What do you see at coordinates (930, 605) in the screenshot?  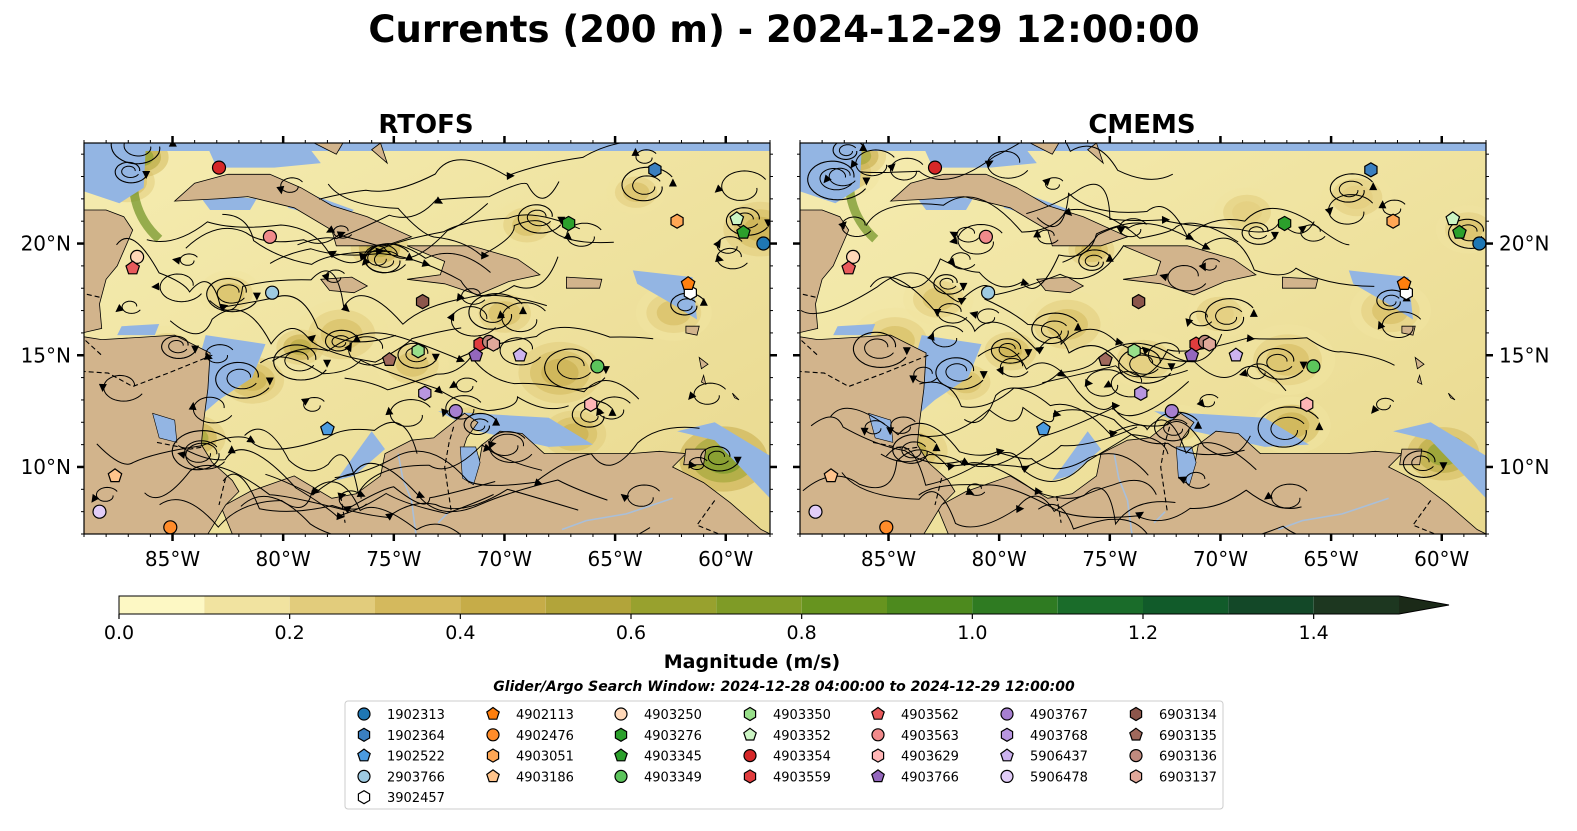 I see `colorbar-bin` at bounding box center [930, 605].